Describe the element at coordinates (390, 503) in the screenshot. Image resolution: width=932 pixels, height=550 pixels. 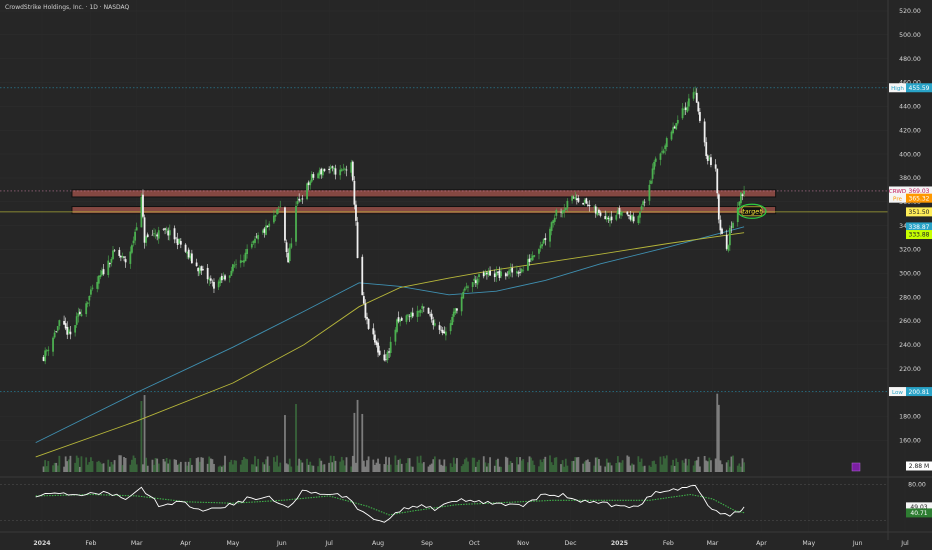
I see `rsi-line` at that location.